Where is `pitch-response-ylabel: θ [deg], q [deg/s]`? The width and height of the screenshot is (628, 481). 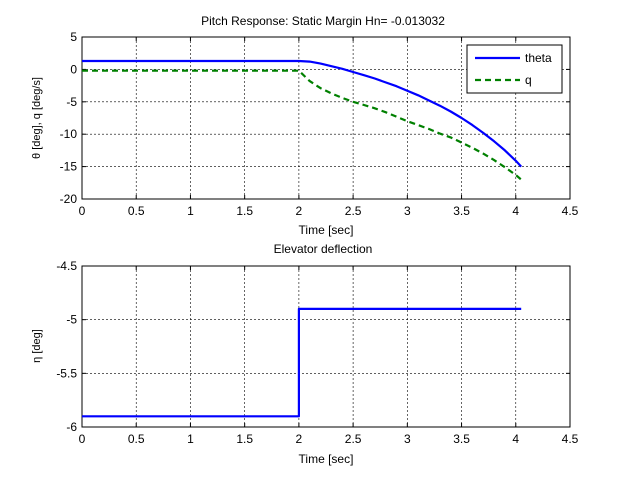 pitch-response-ylabel: θ [deg], q [deg/s] is located at coordinates (37, 118).